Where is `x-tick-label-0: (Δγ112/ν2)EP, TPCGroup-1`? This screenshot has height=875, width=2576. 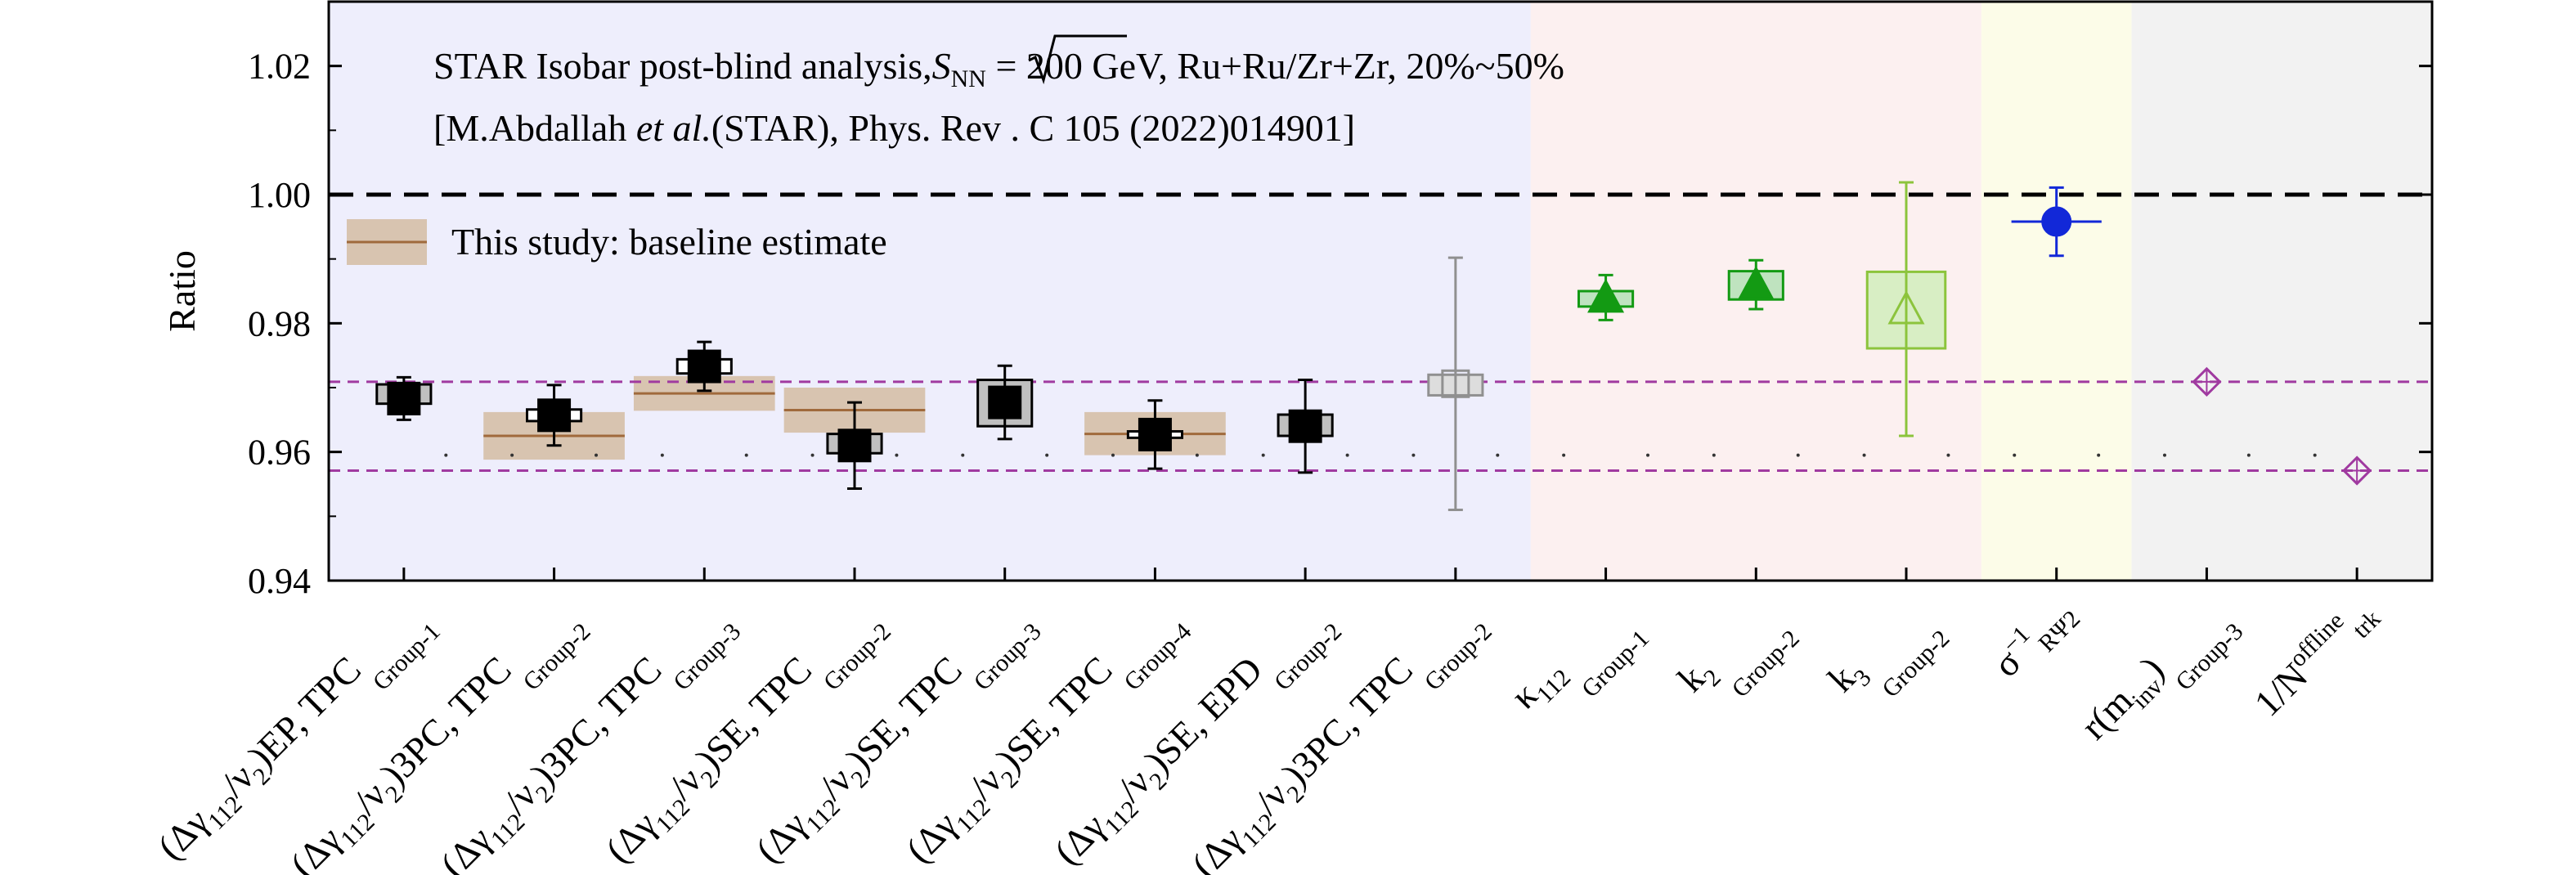 x-tick-label-0: (Δγ112/ν2)EP, TPCGroup-1 is located at coordinates (298, 732).